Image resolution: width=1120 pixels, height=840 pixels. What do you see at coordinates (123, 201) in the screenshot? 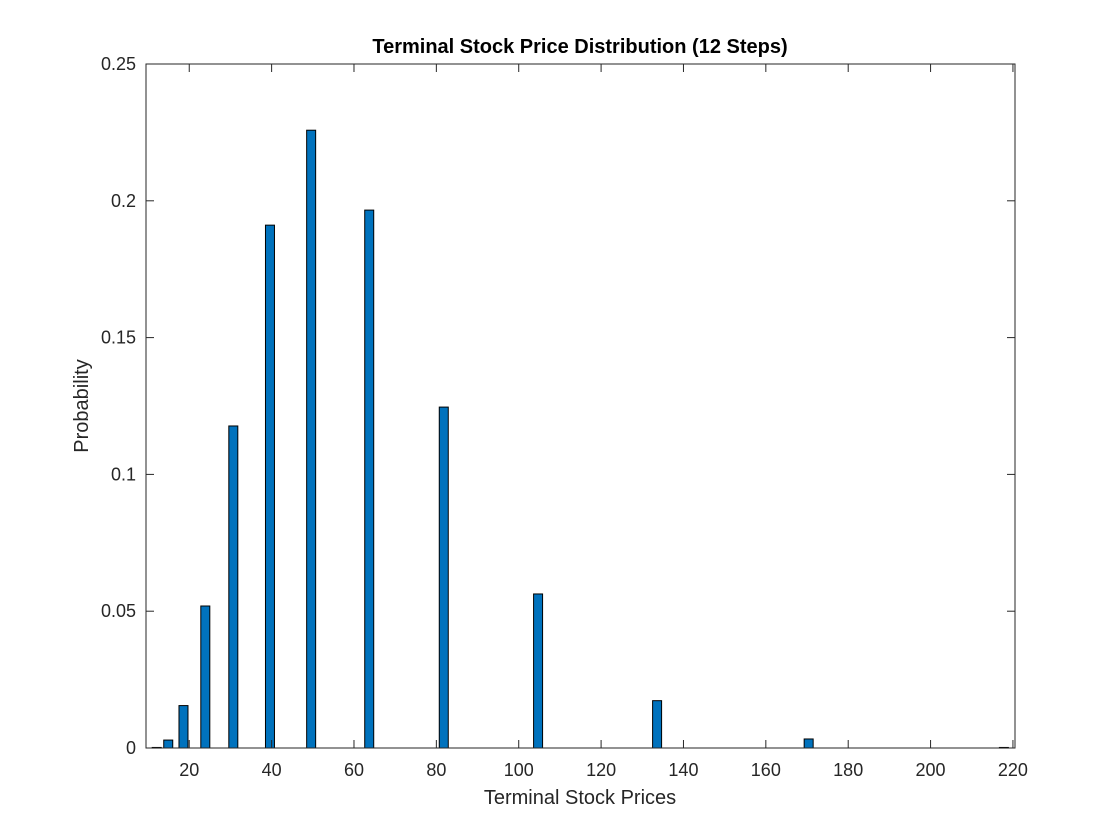
I see `y-tick-label: 0.2` at bounding box center [123, 201].